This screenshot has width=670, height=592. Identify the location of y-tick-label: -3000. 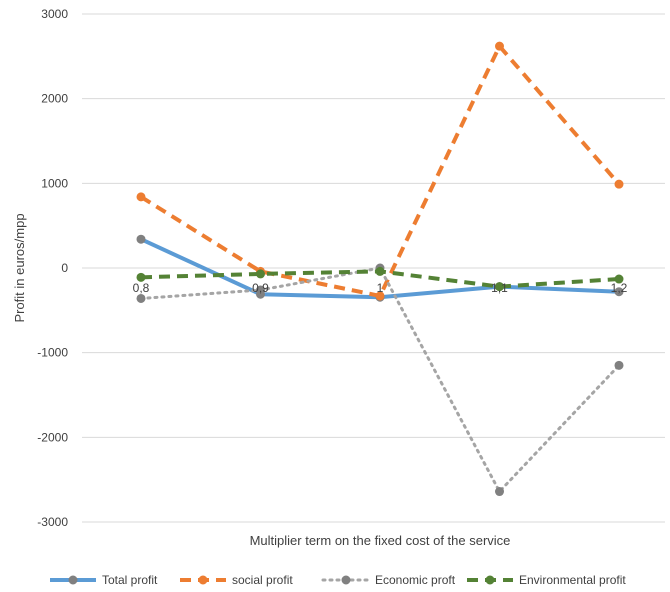
(52, 522).